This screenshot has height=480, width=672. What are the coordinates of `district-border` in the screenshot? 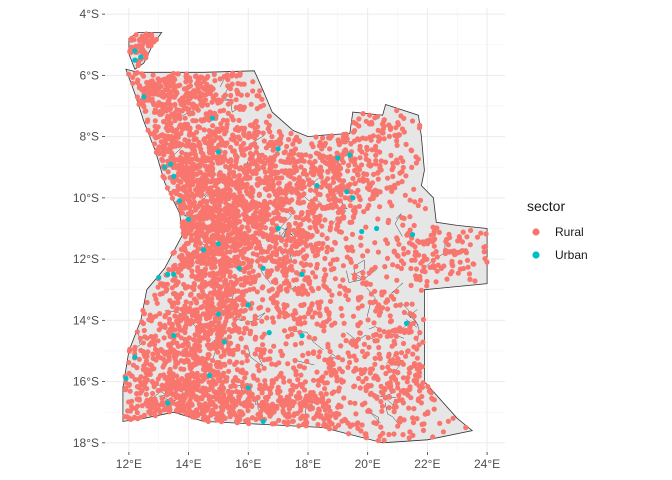 It's located at (255, 356).